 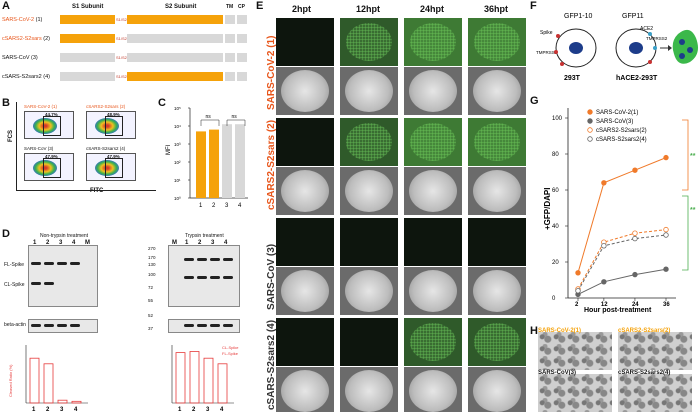 What do you see at coordinates (215, 259) in the screenshot?
I see `fl-band-trypsin` at bounding box center [215, 259].